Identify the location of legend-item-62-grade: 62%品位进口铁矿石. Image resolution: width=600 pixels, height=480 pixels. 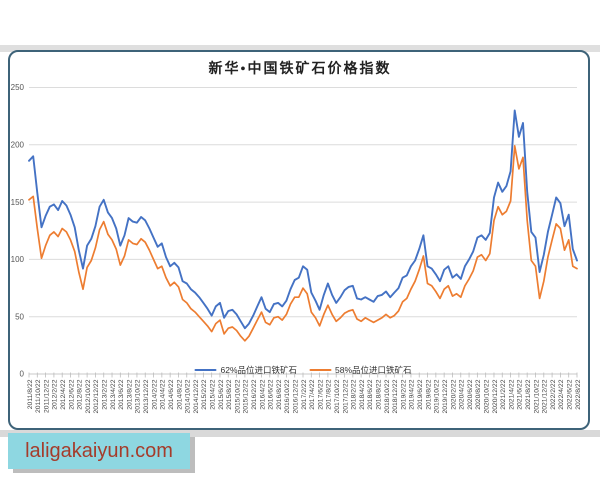
(245, 370).